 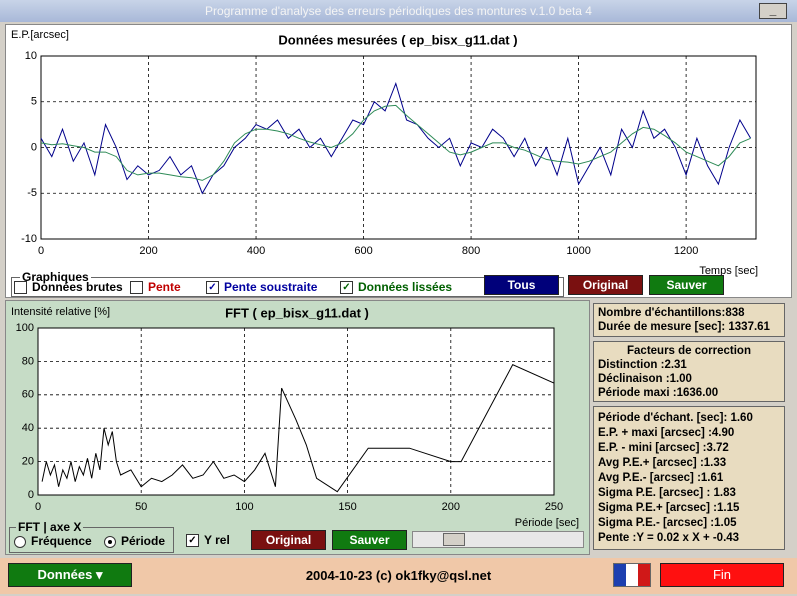 What do you see at coordinates (143, 541) in the screenshot?
I see `radio-label: Période` at bounding box center [143, 541].